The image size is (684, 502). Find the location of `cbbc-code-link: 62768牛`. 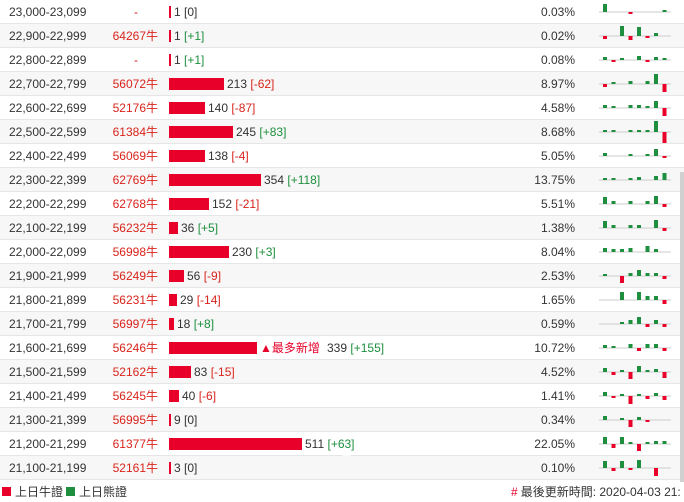

cbbc-code-link: 62768牛 is located at coordinates (135, 204).